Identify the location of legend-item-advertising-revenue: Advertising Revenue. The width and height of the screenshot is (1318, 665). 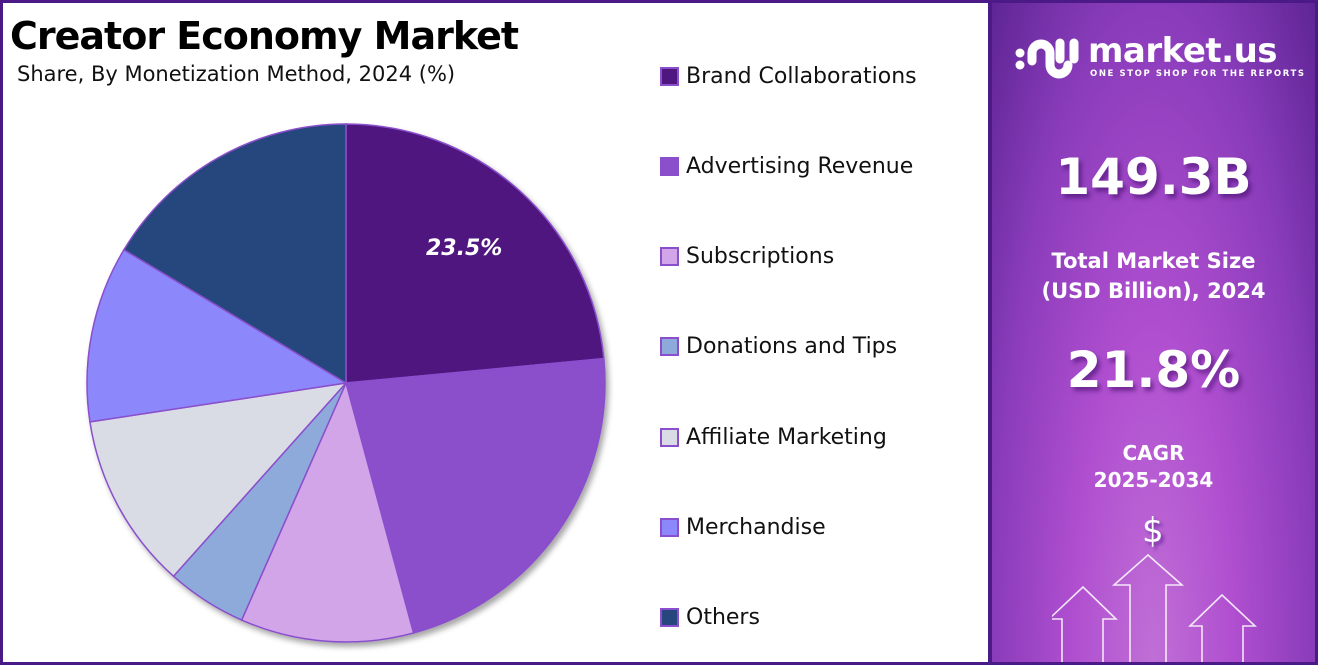
(786, 166).